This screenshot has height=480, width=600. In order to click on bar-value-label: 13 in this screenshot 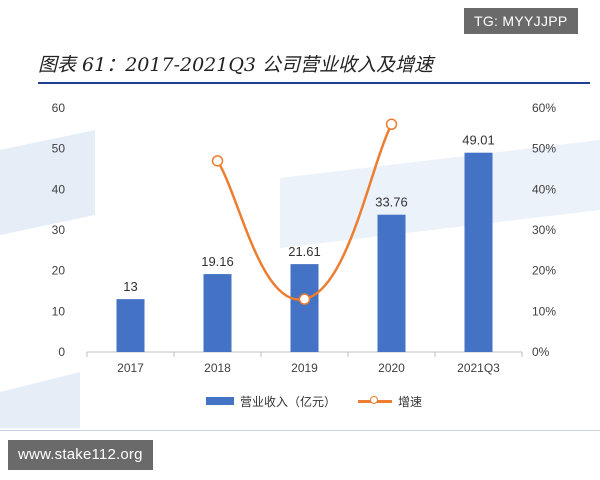, I will do `click(130, 286)`.